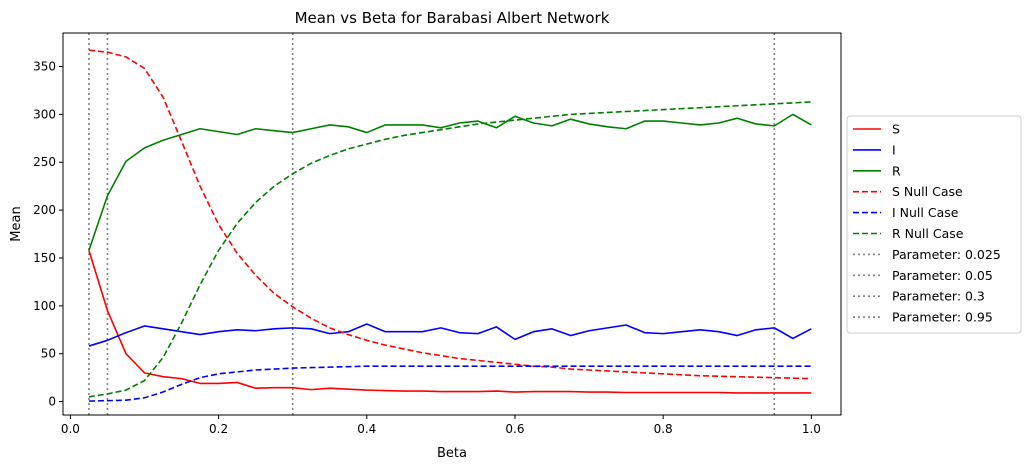 The width and height of the screenshot is (1028, 474). I want to click on y-axis: 0 50 100 150 200 250 300 350, so click(48, 234).